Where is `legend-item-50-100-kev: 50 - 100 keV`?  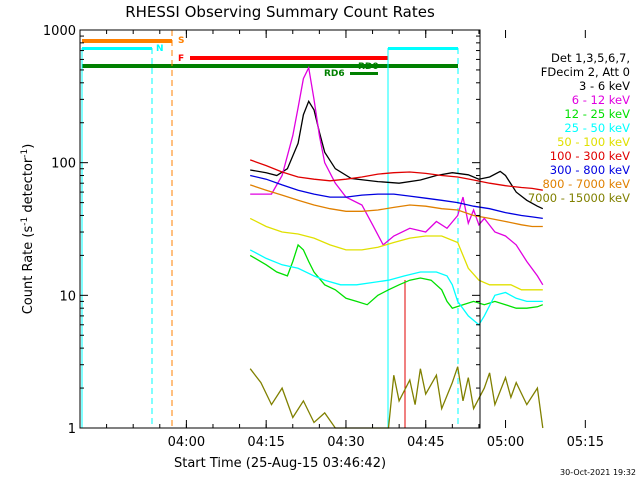
legend-item-50-100-kev: 50 - 100 keV is located at coordinates (593, 142).